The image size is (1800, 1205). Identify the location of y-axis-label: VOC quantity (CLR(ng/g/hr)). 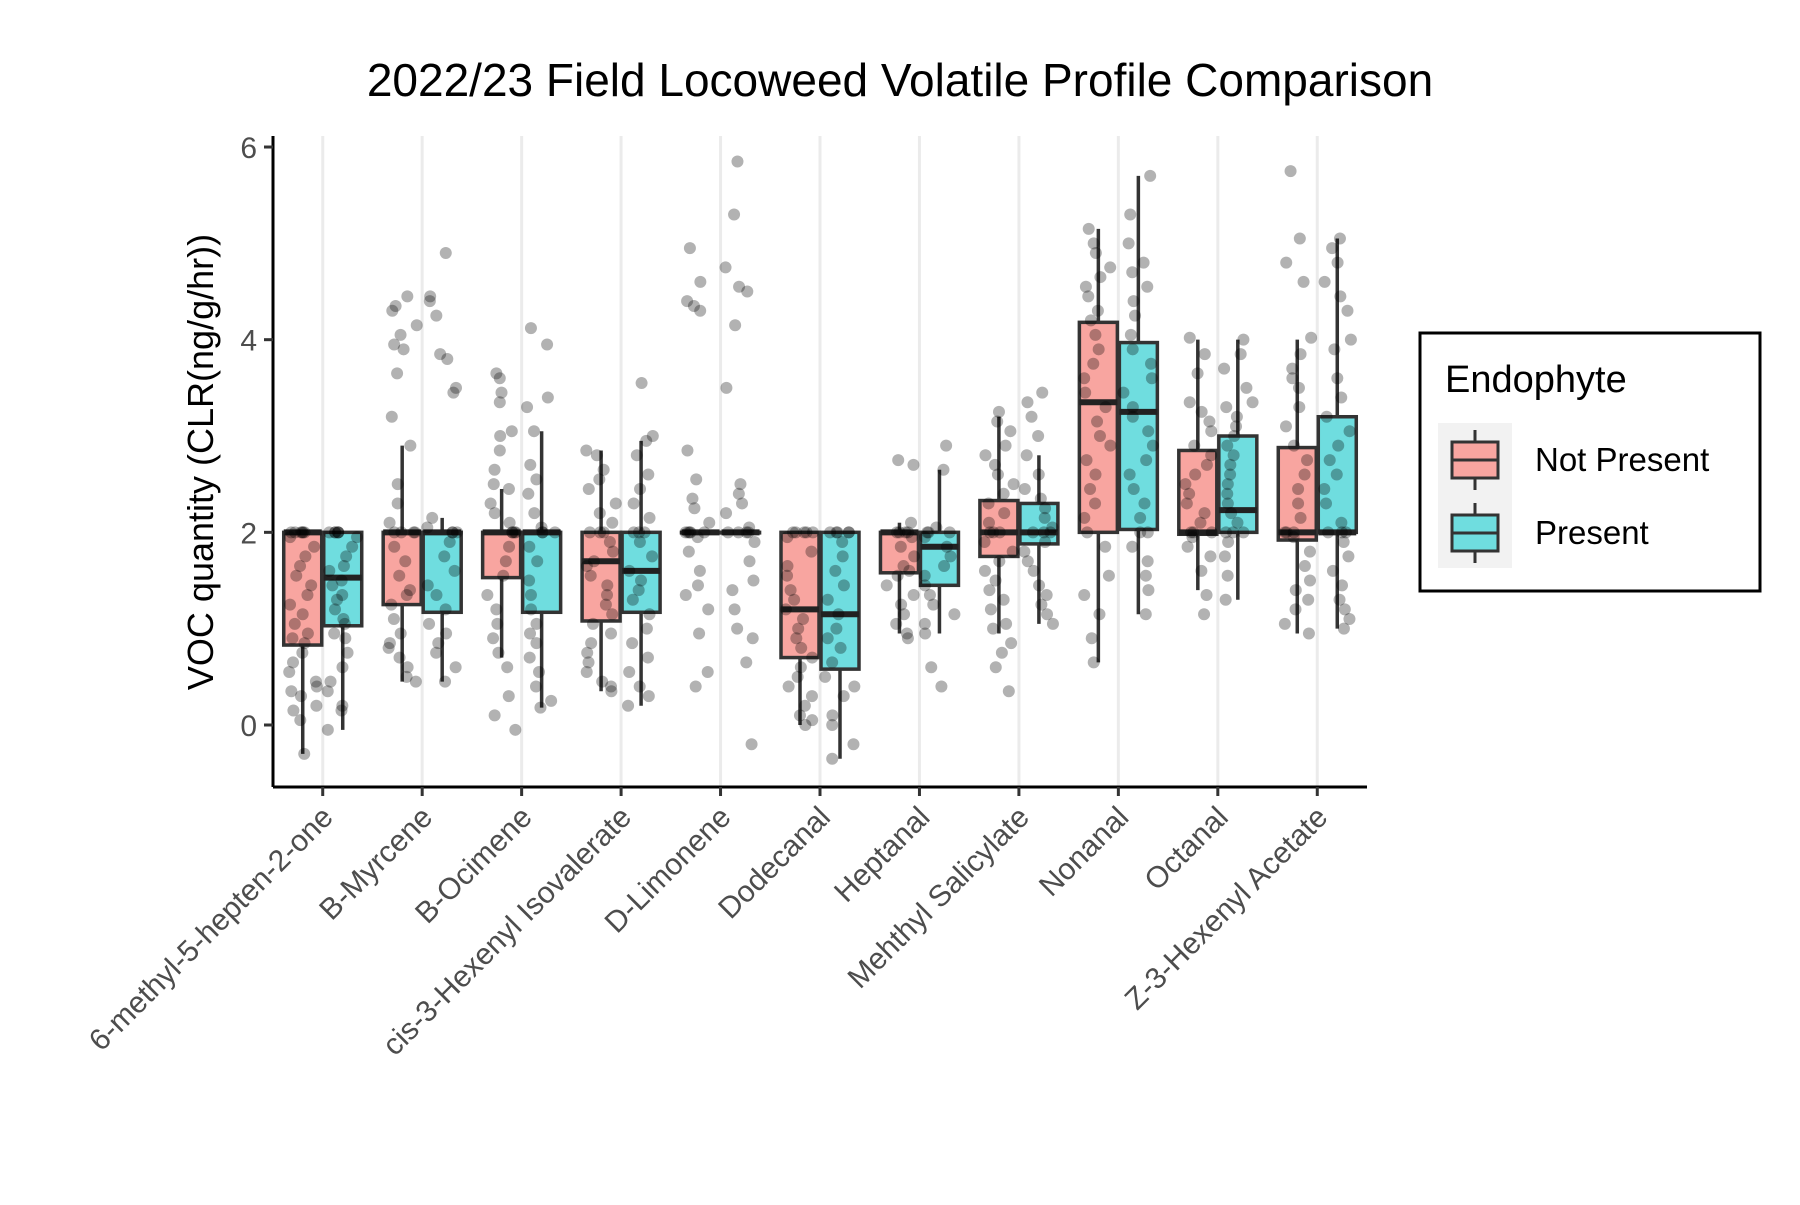
(200, 462).